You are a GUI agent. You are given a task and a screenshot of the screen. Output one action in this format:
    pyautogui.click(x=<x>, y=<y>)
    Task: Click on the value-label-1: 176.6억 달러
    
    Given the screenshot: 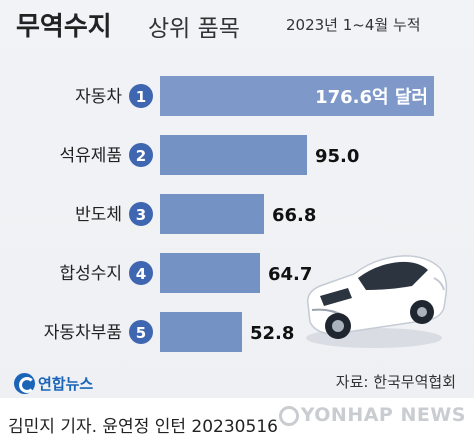 What is the action you would take?
    pyautogui.click(x=371, y=97)
    